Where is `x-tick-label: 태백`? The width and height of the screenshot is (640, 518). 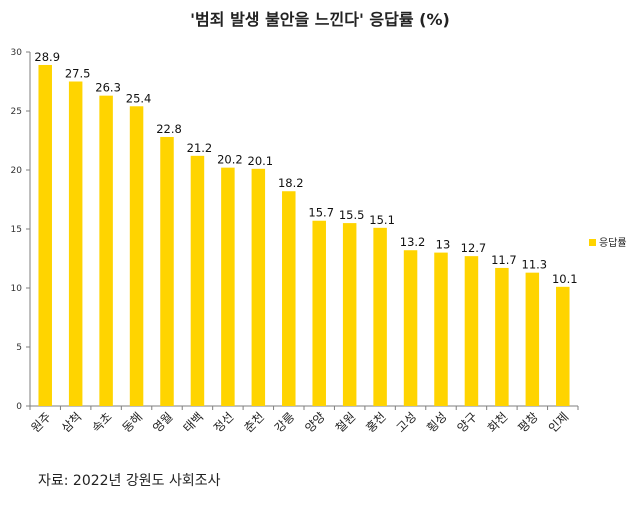 x-tick-label: 태백 is located at coordinates (194, 423).